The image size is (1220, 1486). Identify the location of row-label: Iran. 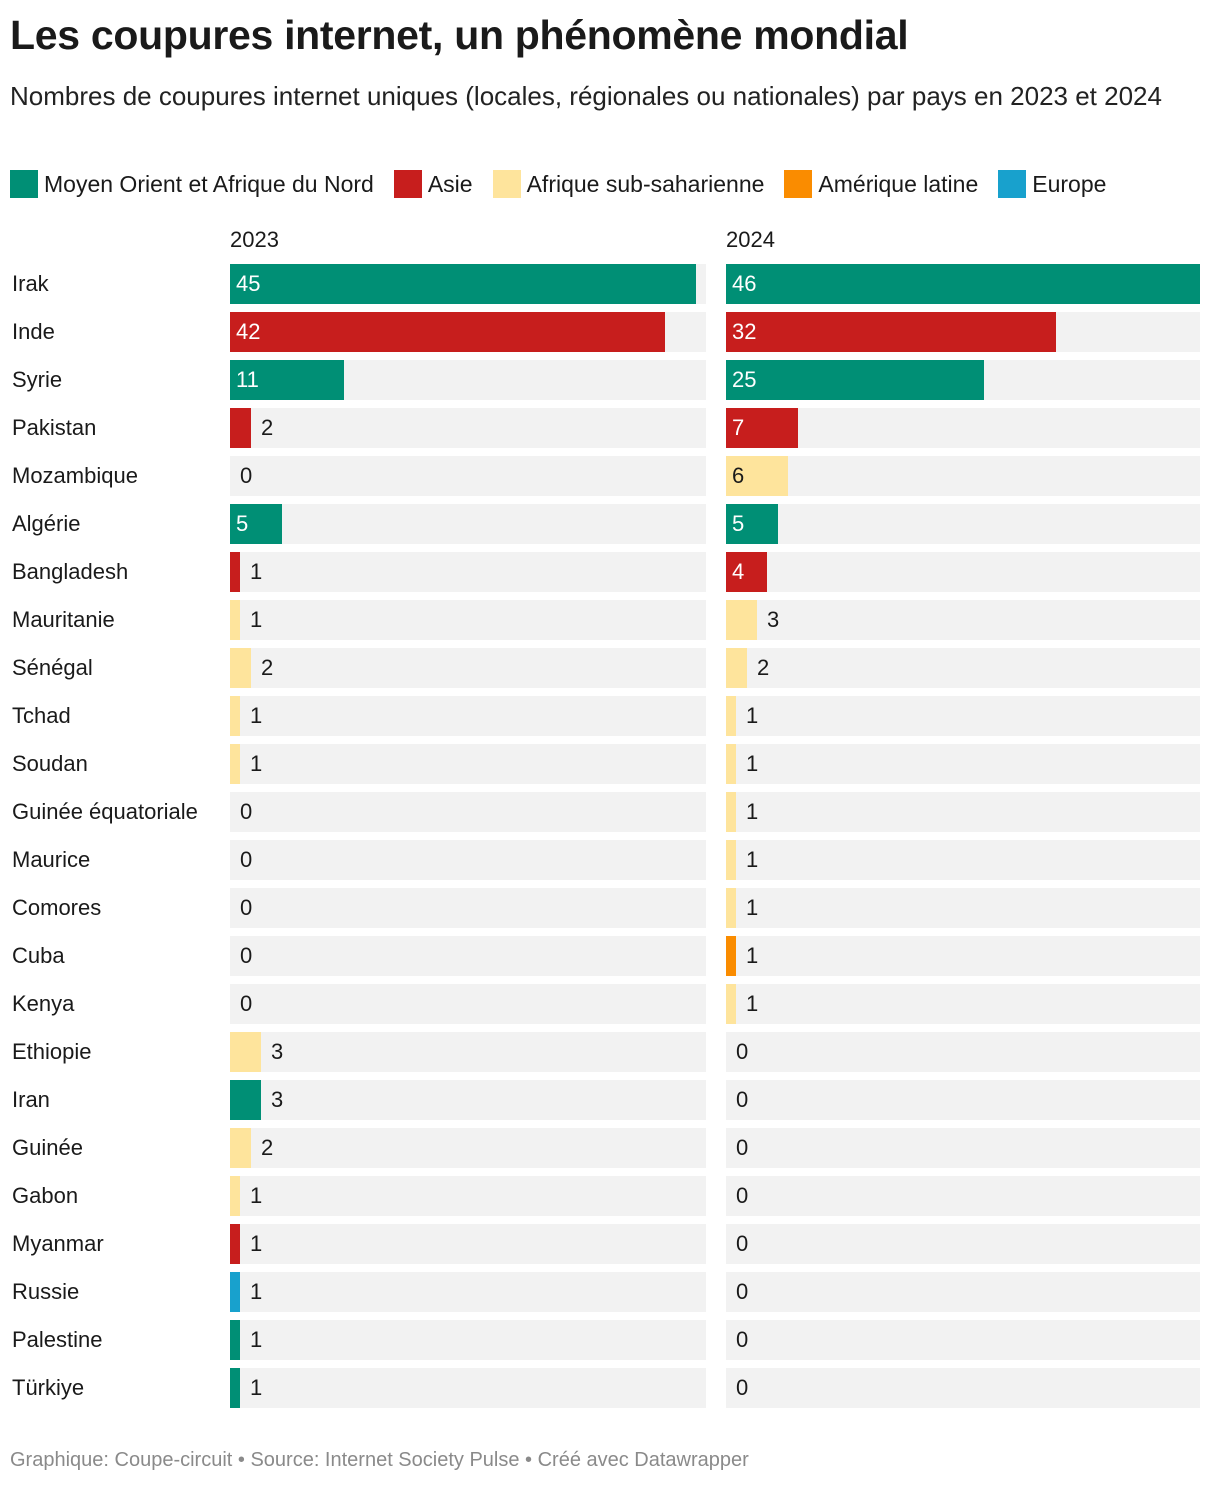
(31, 1099).